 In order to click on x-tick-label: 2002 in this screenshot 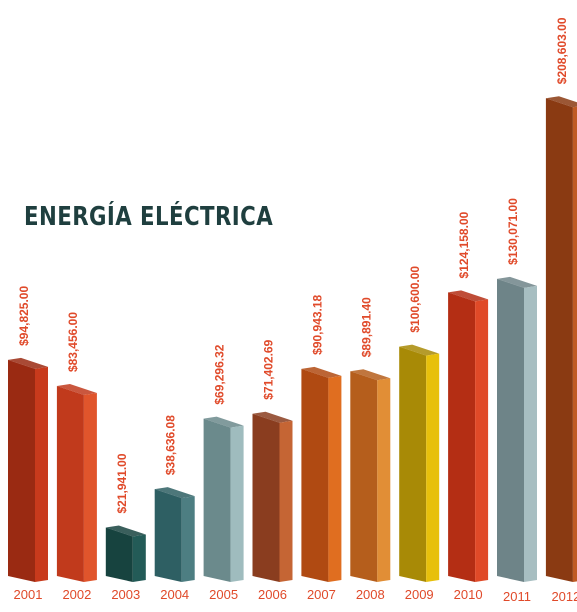, I will do `click(76, 594)`.